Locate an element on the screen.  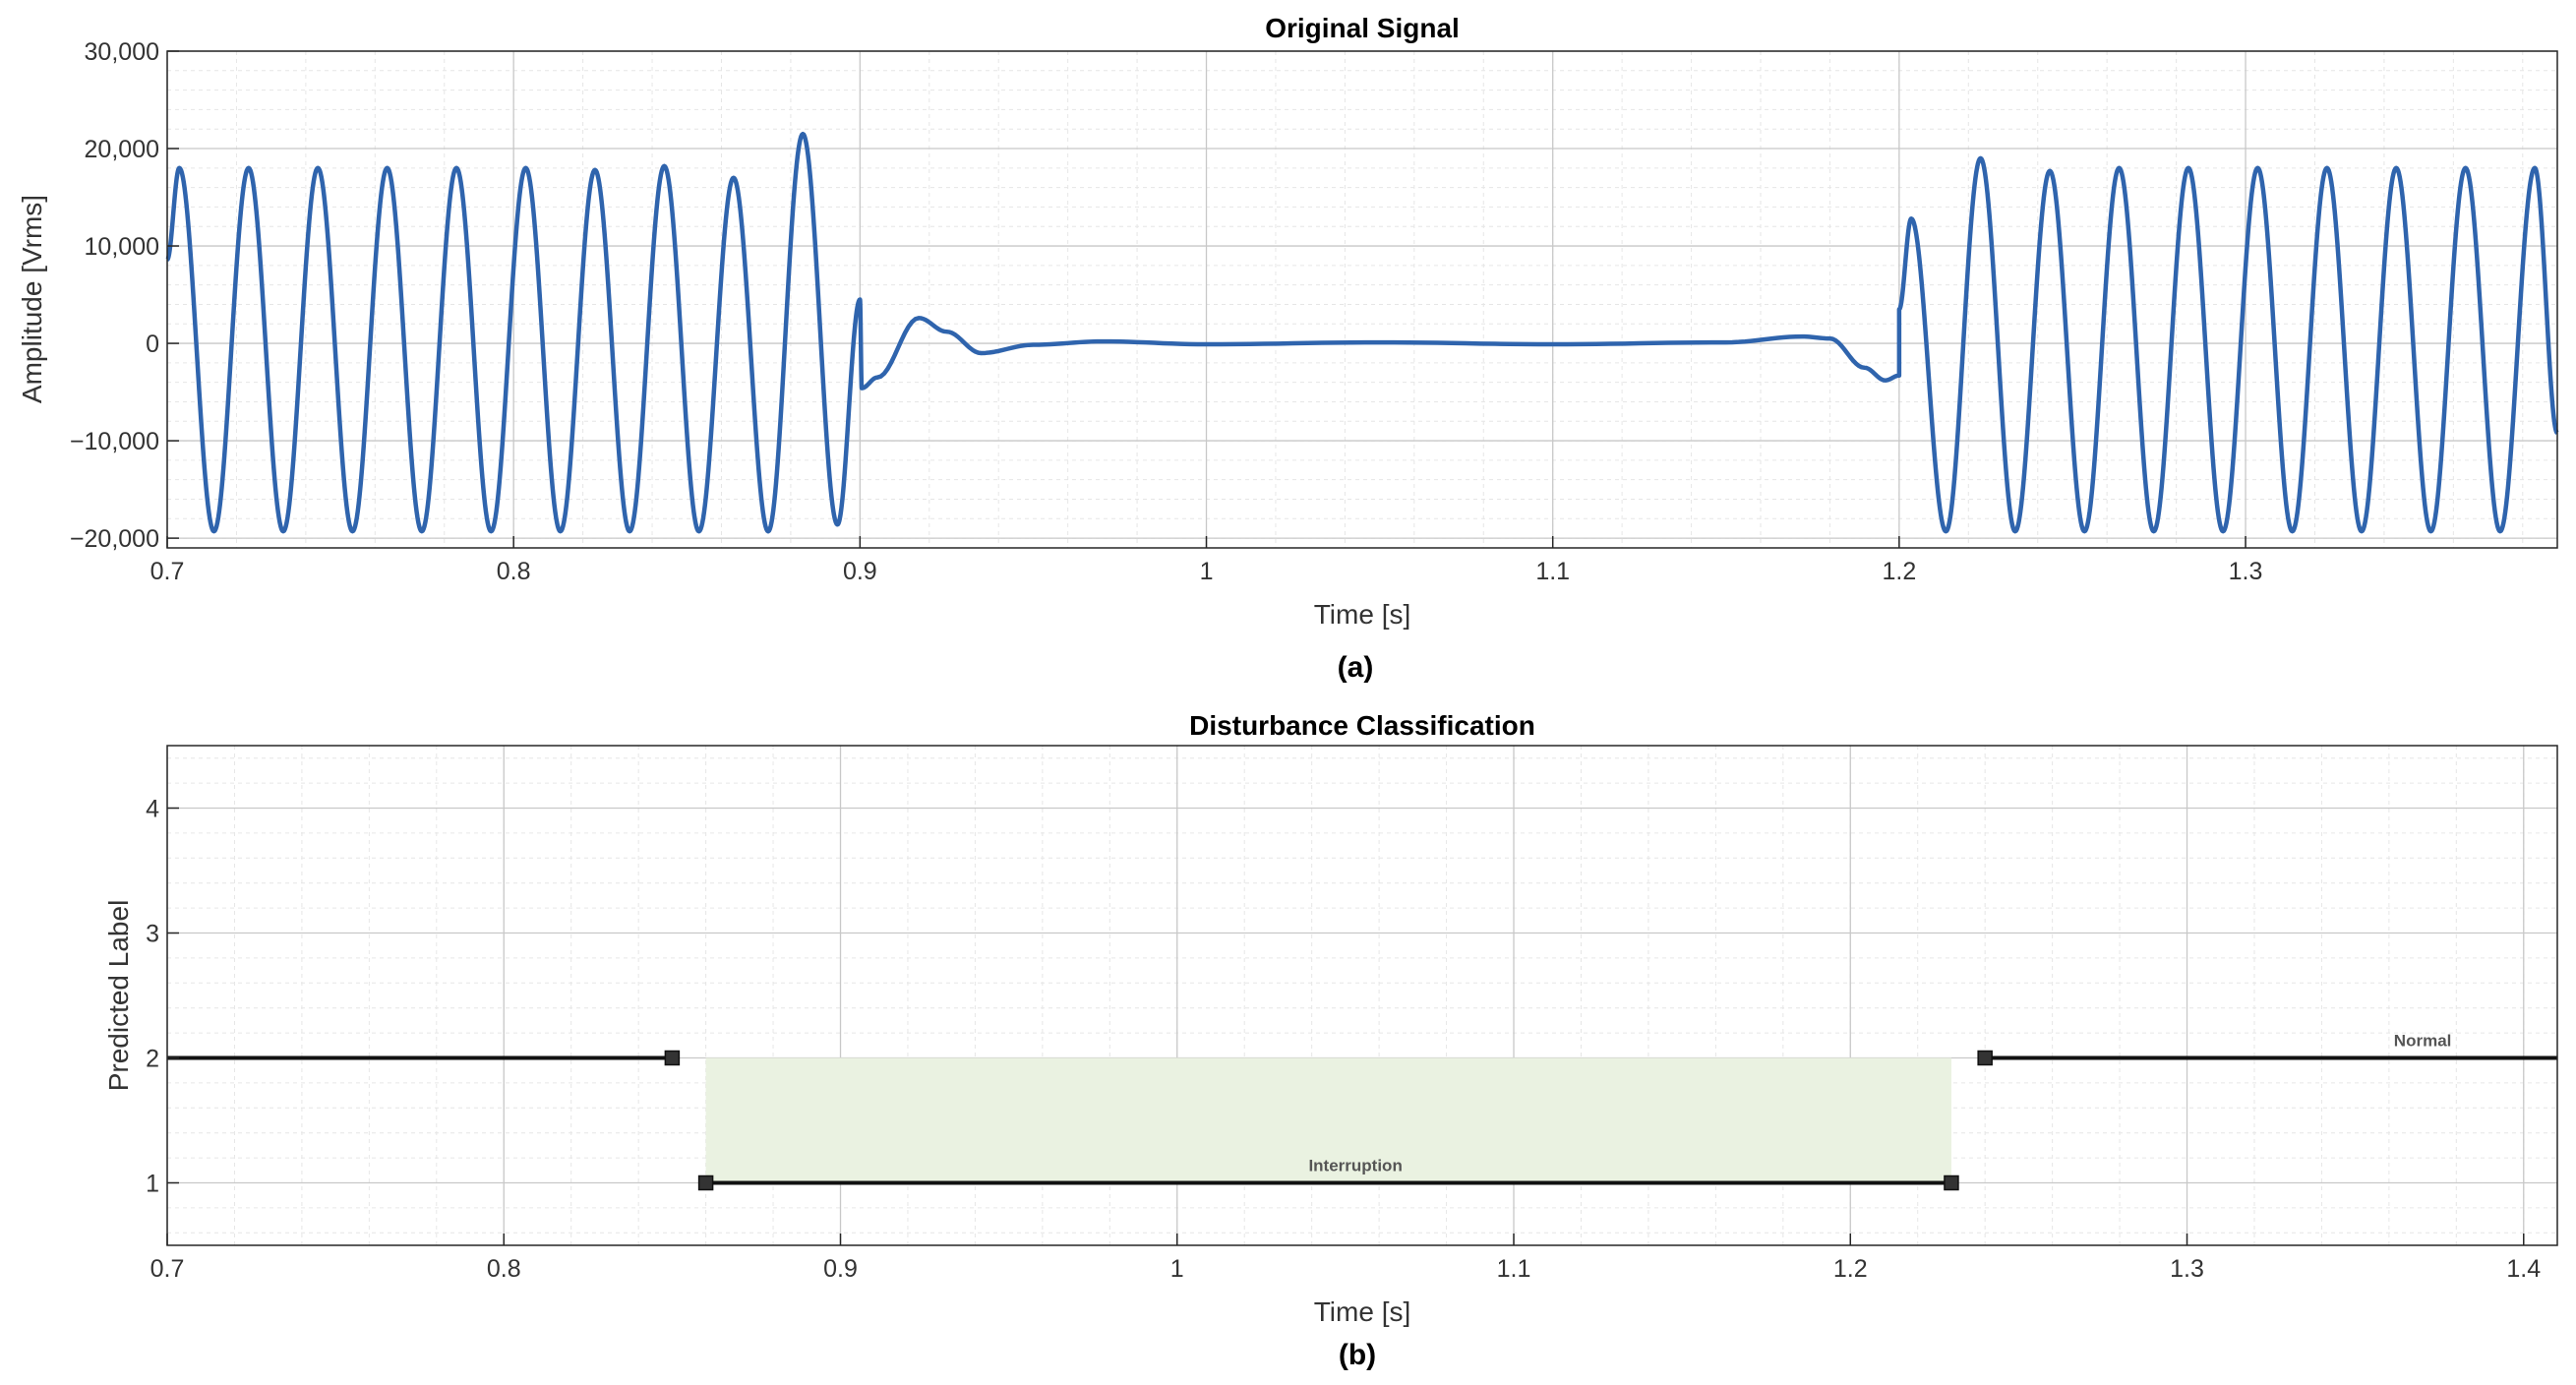
y-tick-label: 30,000 is located at coordinates (122, 52).